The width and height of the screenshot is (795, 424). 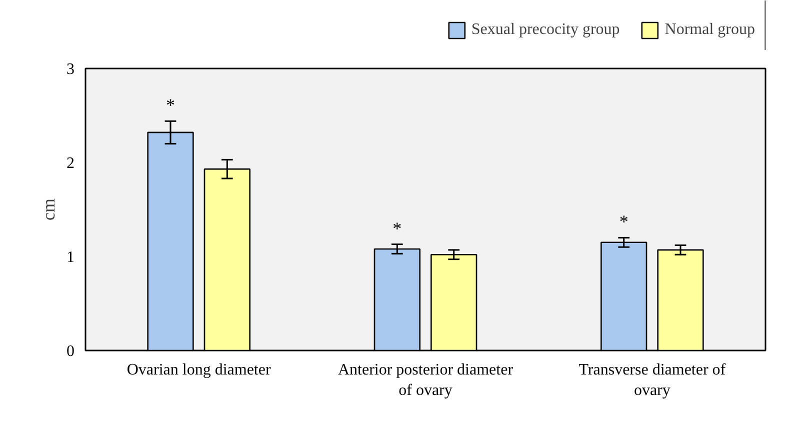 I want to click on y-tick-label: 2, so click(x=70, y=163).